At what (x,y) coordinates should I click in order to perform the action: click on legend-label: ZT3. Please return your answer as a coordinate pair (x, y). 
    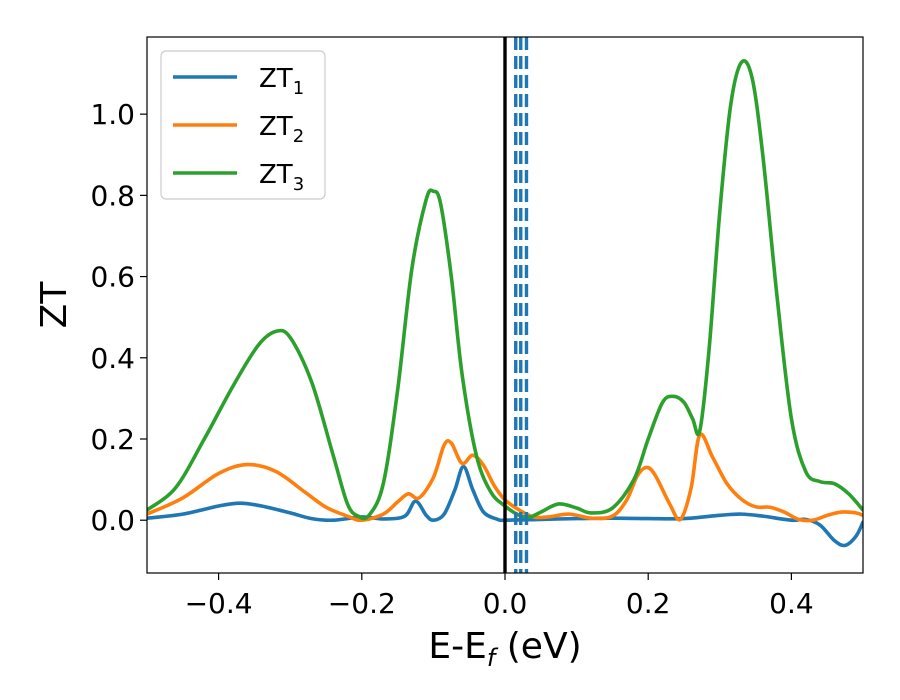
    Looking at the image, I should click on (281, 177).